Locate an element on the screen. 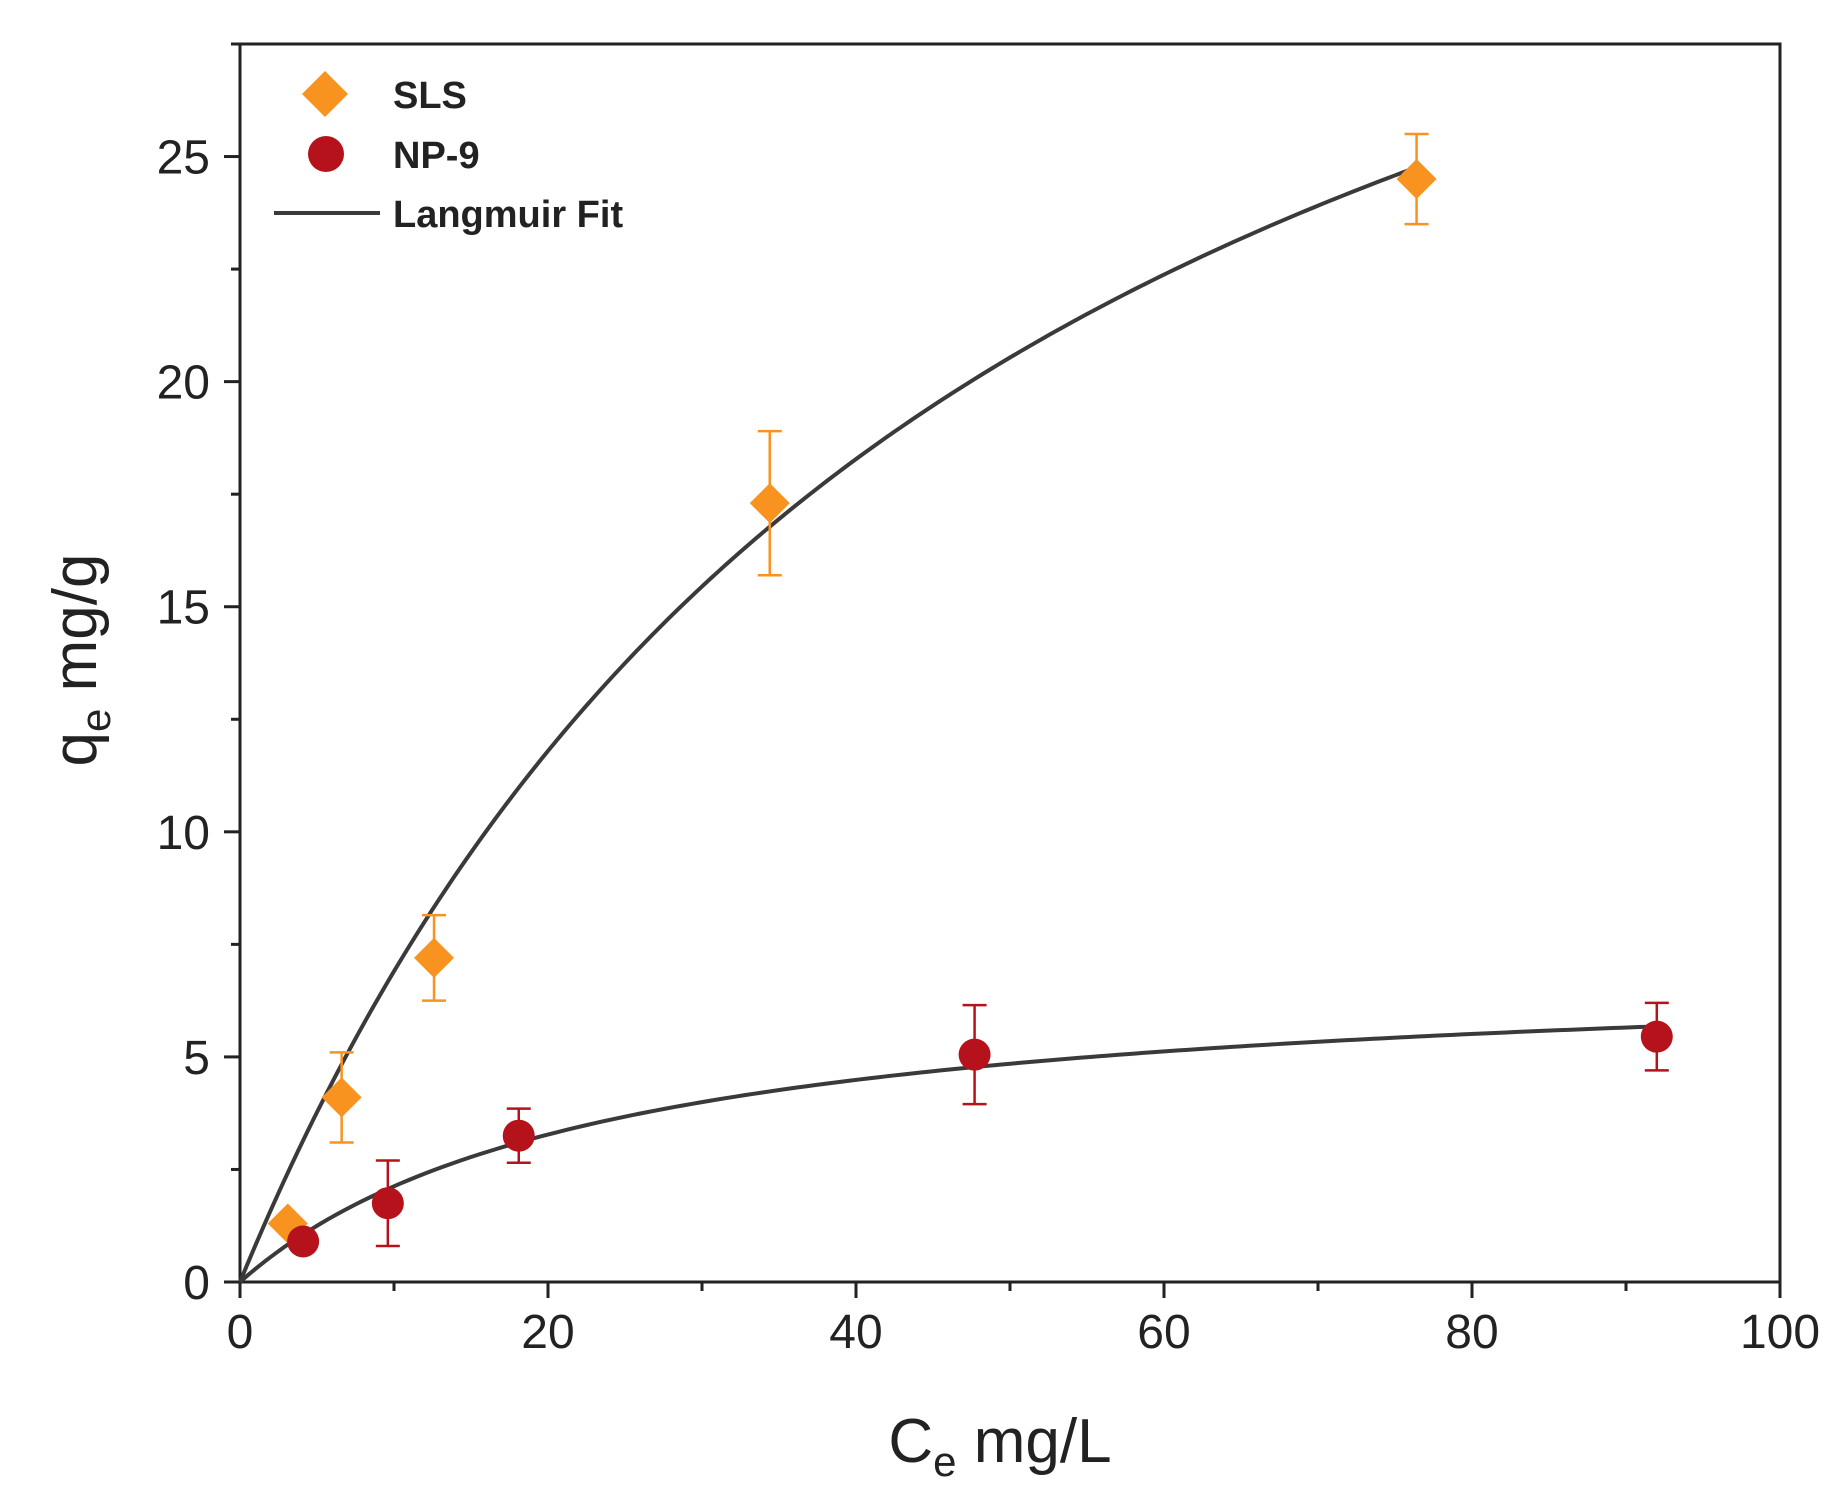  y-tick-label: 10 is located at coordinates (183, 833).